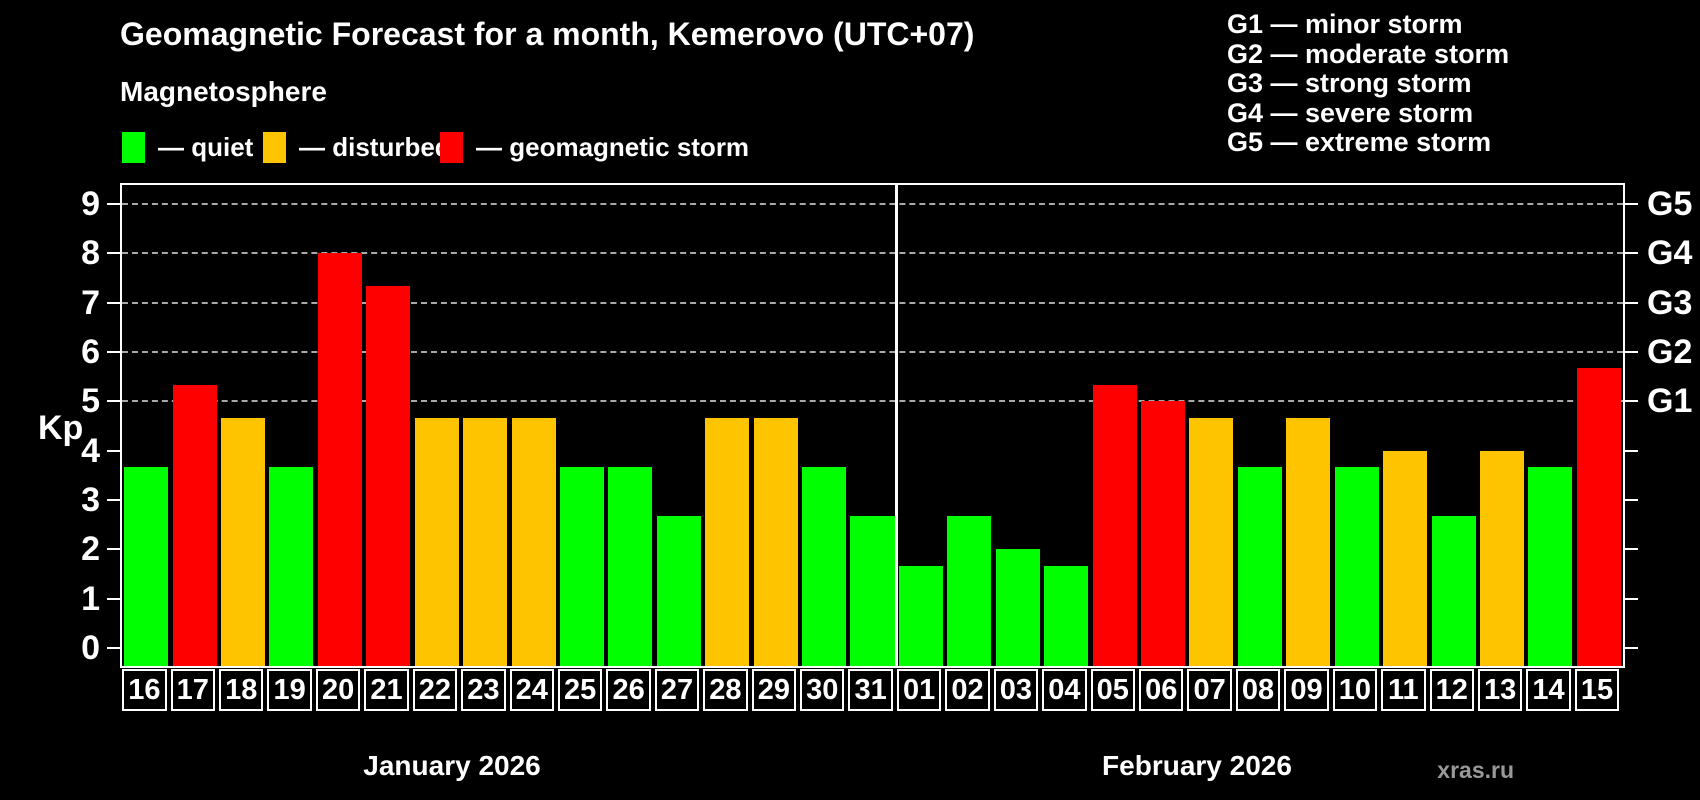  What do you see at coordinates (193, 690) in the screenshot?
I see `day-label-jan-17: 17` at bounding box center [193, 690].